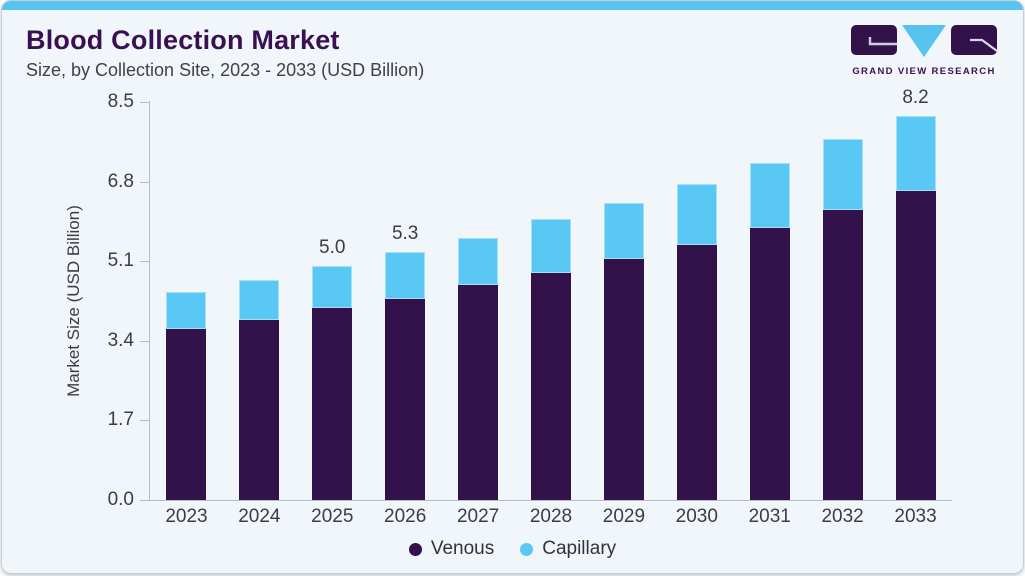  I want to click on x-tick-label: 2028, so click(551, 516).